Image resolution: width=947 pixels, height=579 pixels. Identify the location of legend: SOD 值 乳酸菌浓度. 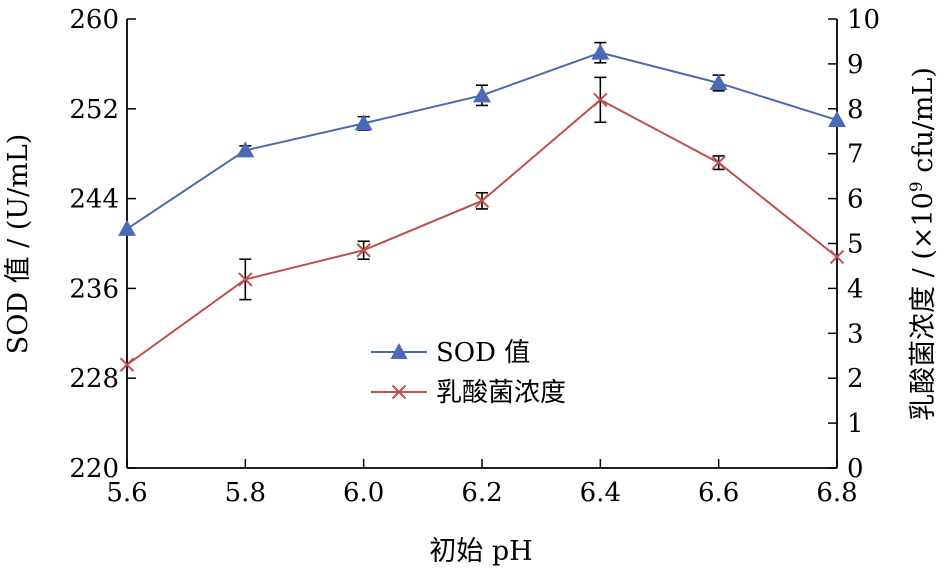
(468, 373).